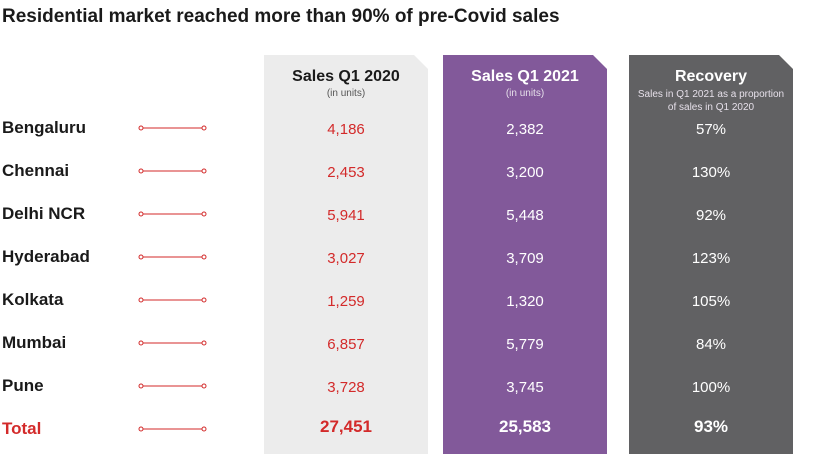  I want to click on column-header-sales-q1-2020: Sales Q1 2020, so click(346, 76).